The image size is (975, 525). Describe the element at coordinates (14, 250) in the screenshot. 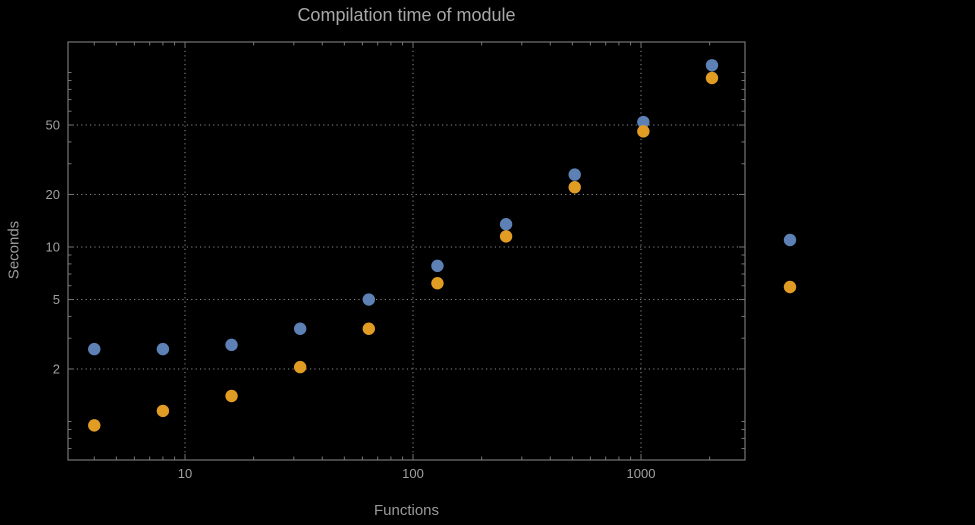

I see `y-axis-label: Seconds` at that location.